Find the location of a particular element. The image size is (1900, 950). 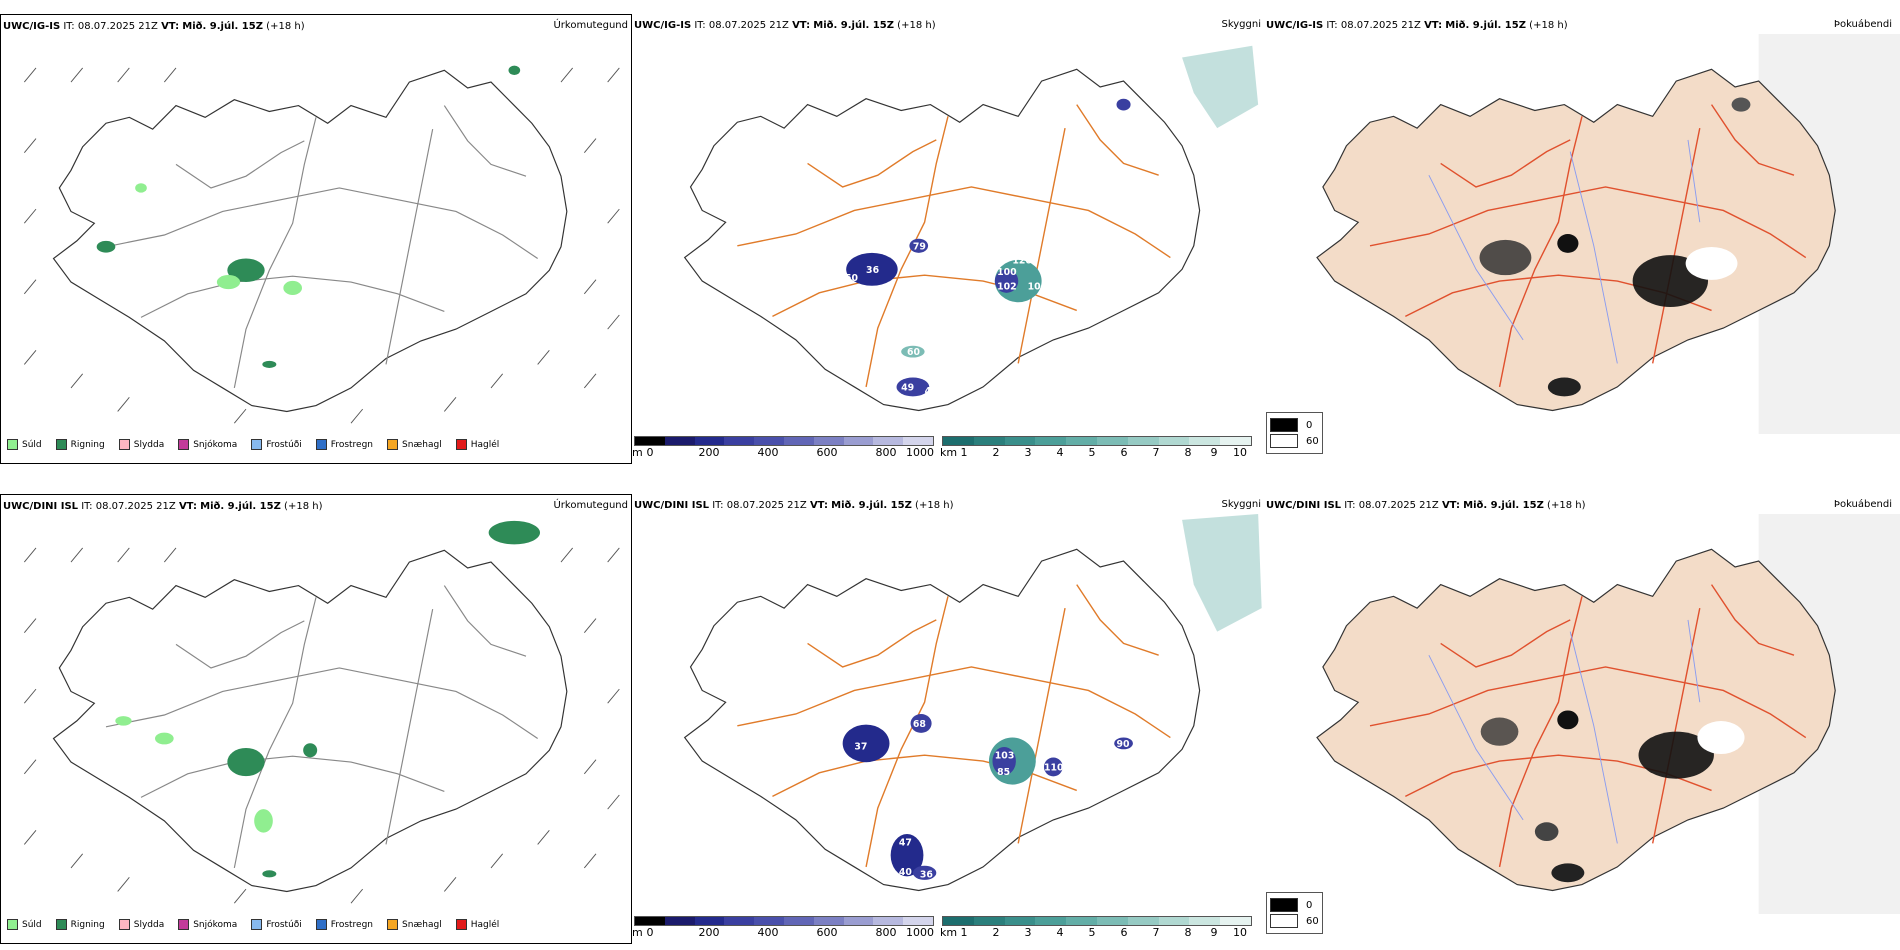

fog-legend-item: 60 is located at coordinates (1294, 441).